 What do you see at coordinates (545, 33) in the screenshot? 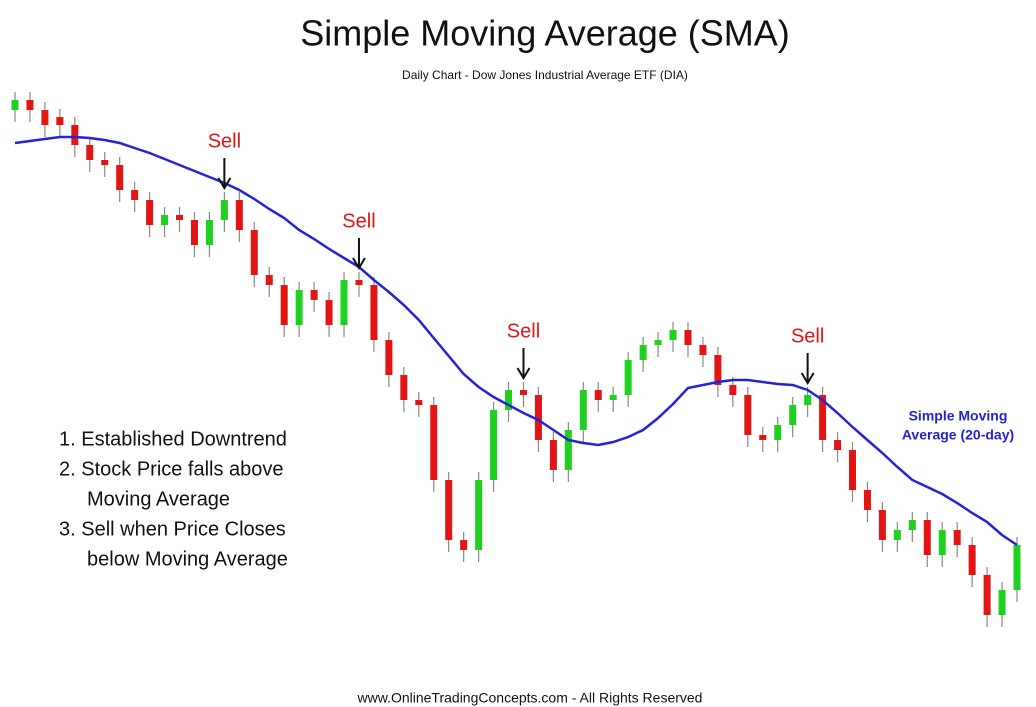
I see `chart-title: Simple Moving Average (SMA)` at bounding box center [545, 33].